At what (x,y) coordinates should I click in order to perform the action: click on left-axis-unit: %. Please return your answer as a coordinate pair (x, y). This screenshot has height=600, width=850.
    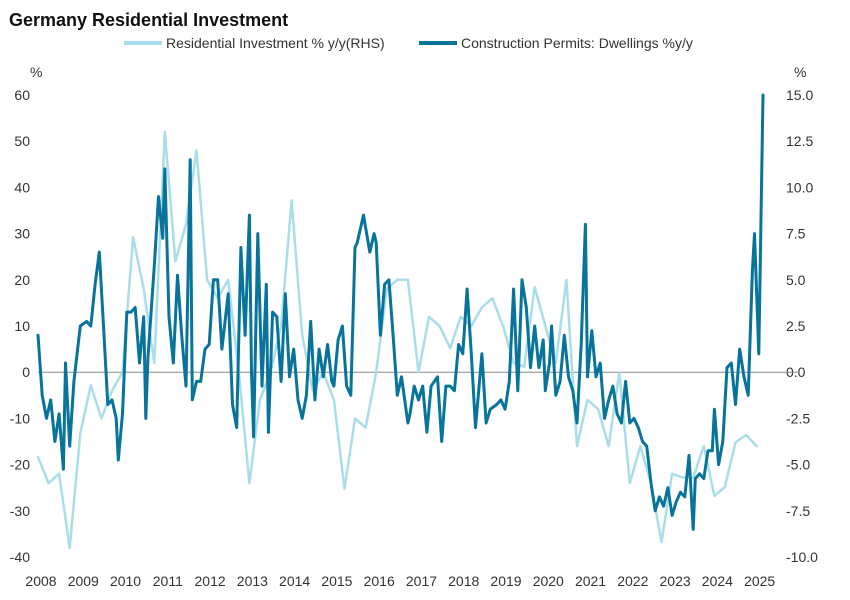
    Looking at the image, I should click on (36, 72).